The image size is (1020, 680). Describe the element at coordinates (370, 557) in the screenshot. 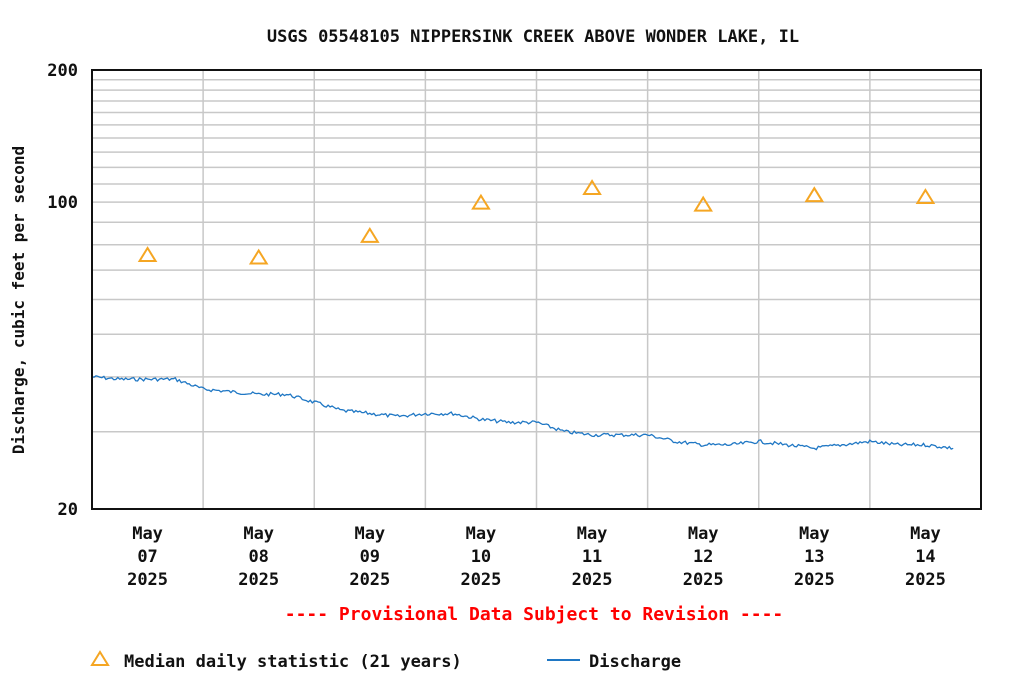

I see `x-tick-label: 09` at that location.